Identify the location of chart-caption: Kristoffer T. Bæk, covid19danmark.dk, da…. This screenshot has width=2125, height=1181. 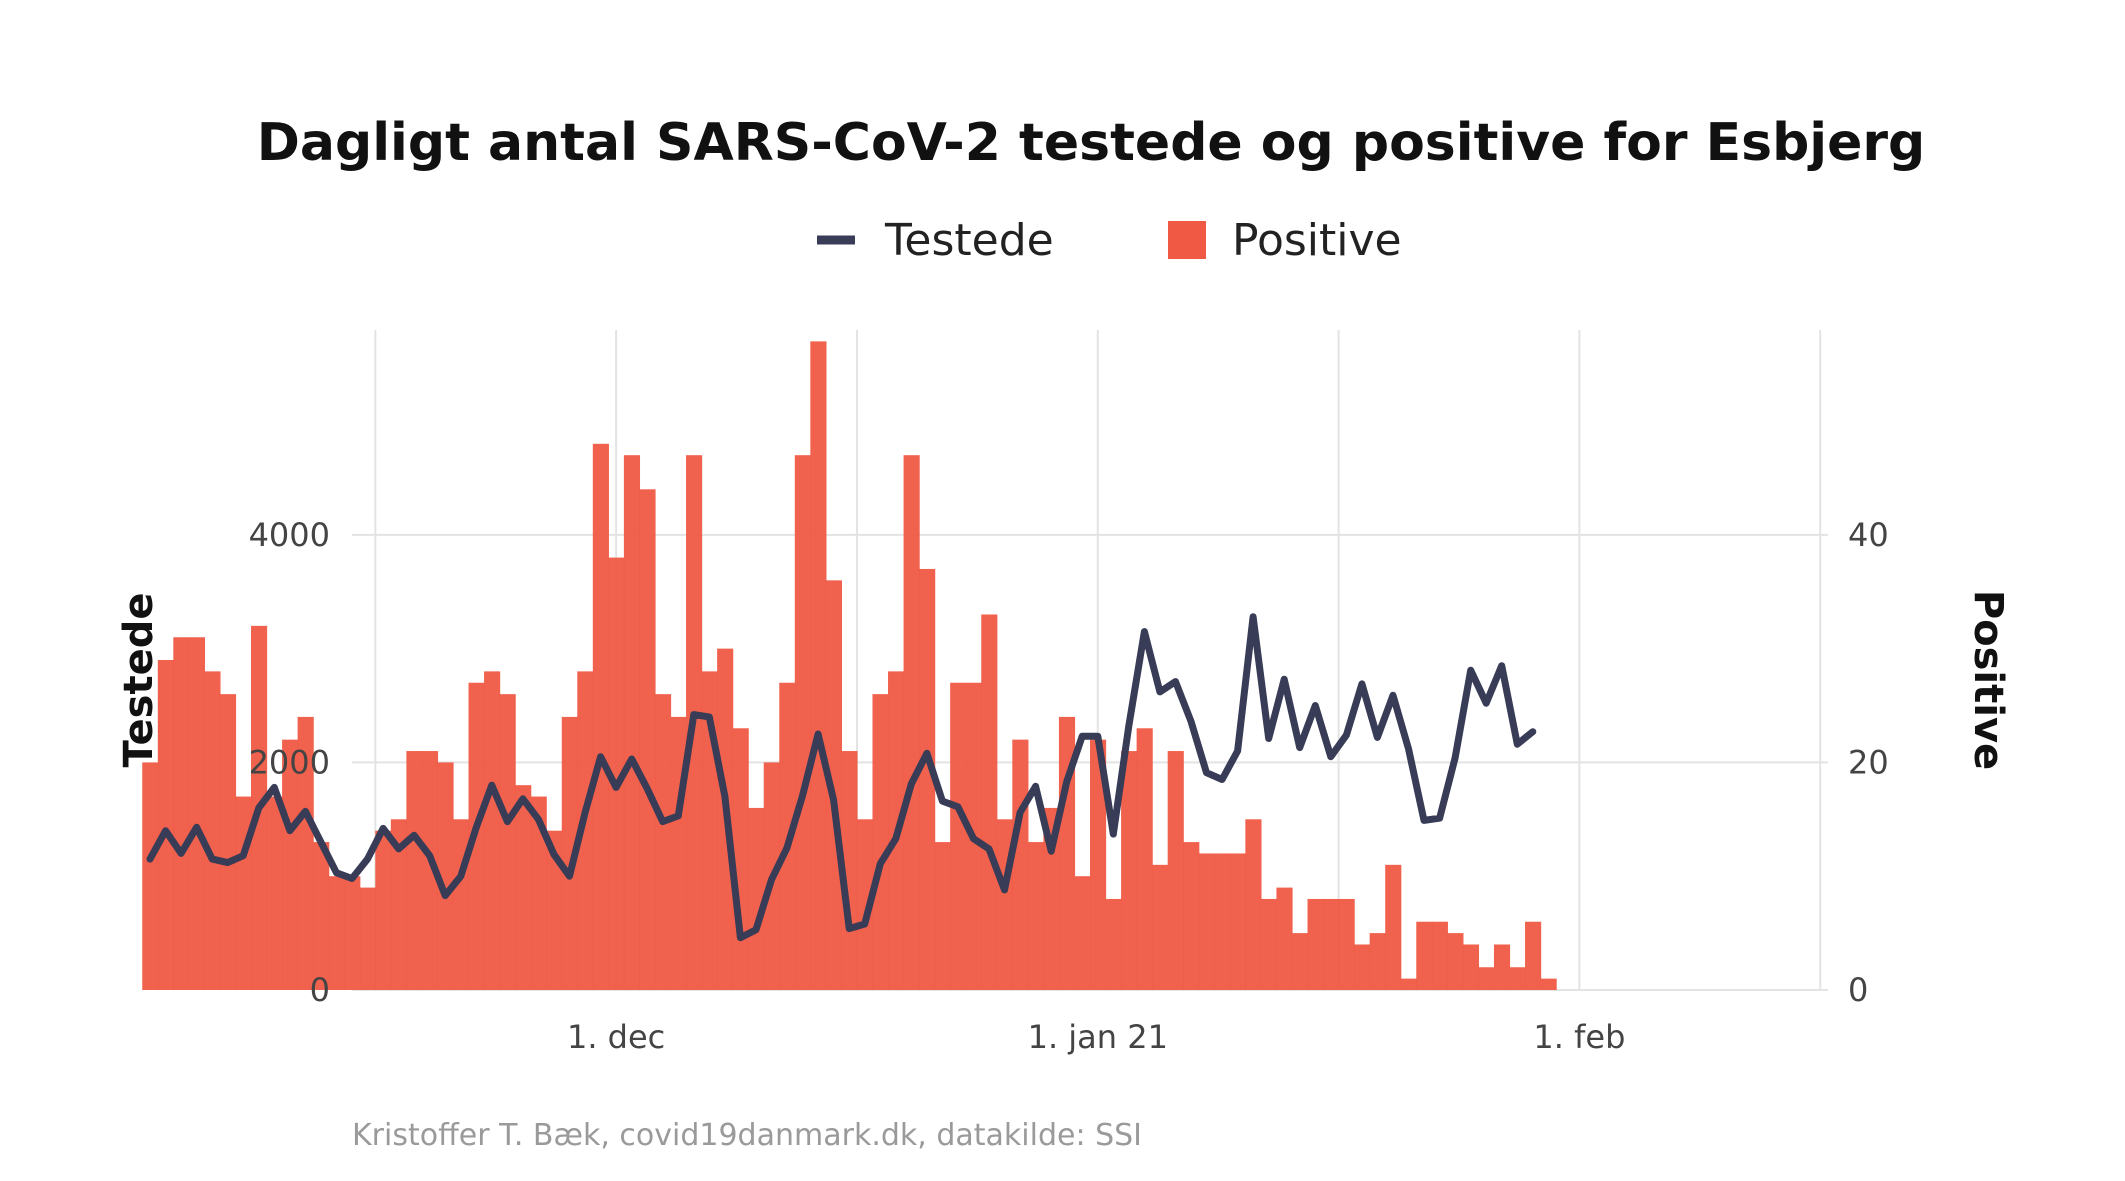
(747, 1135).